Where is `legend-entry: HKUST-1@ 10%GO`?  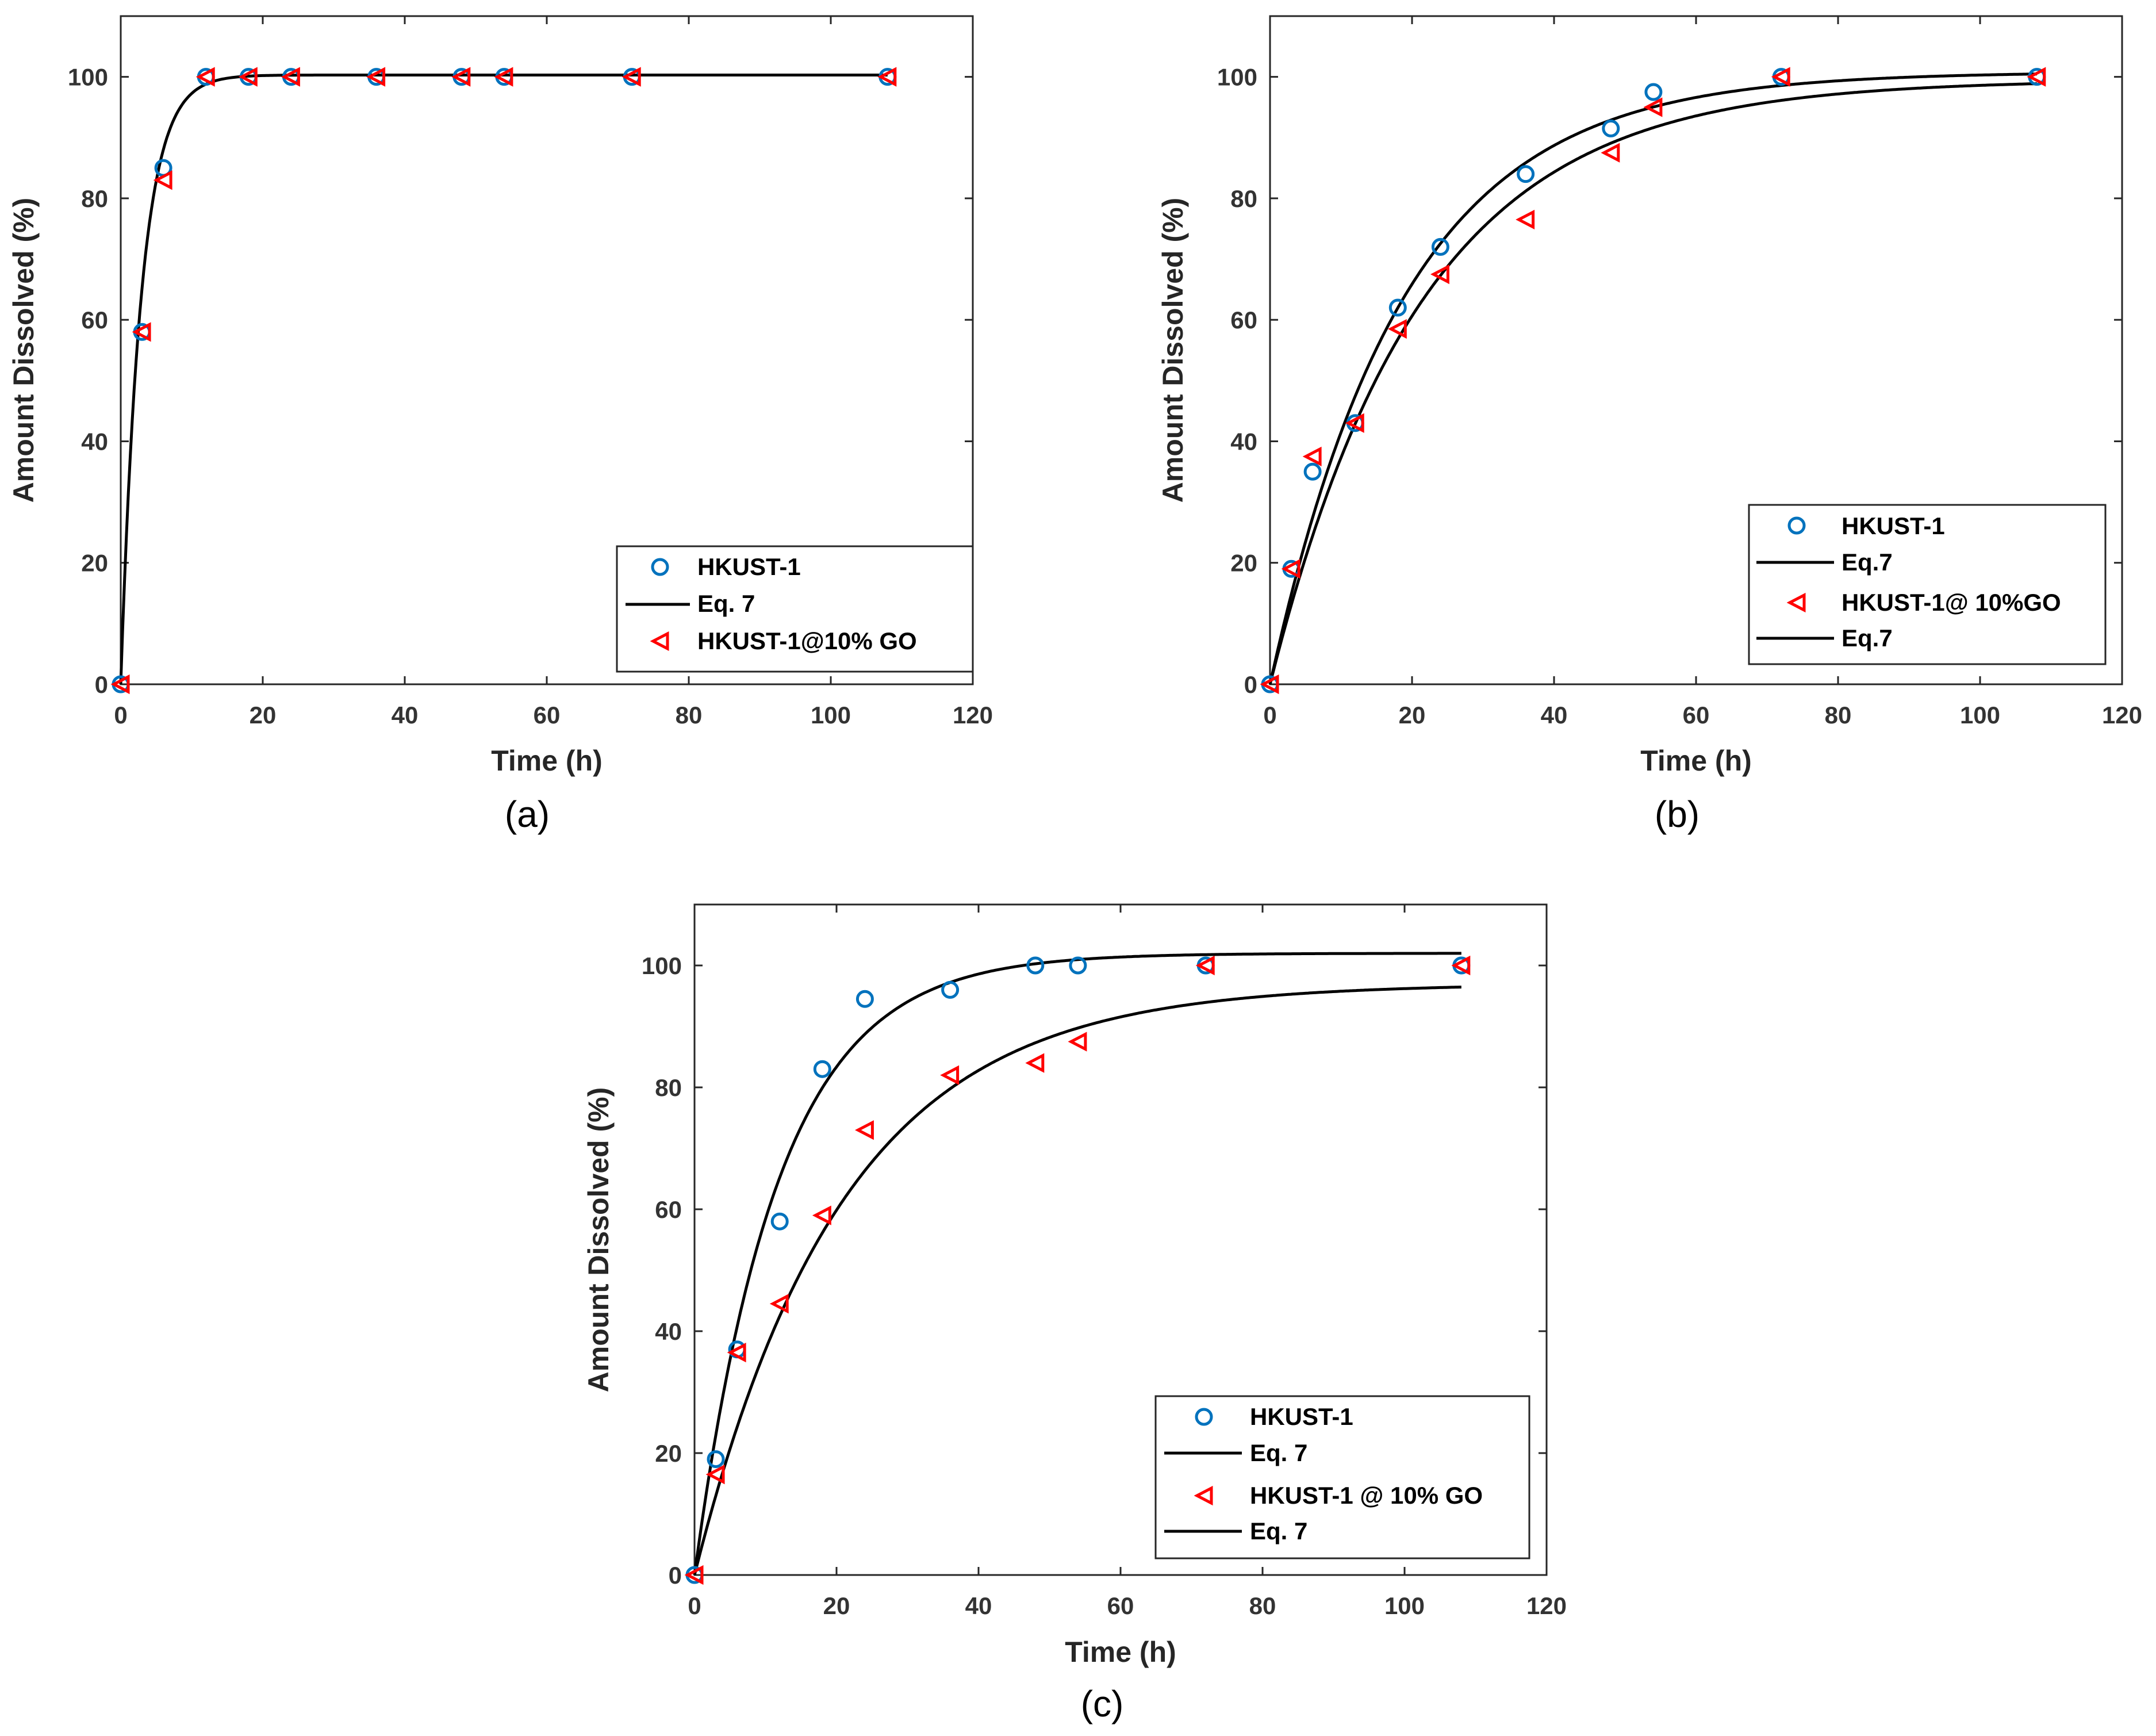 legend-entry: HKUST-1@ 10%GO is located at coordinates (1923, 602).